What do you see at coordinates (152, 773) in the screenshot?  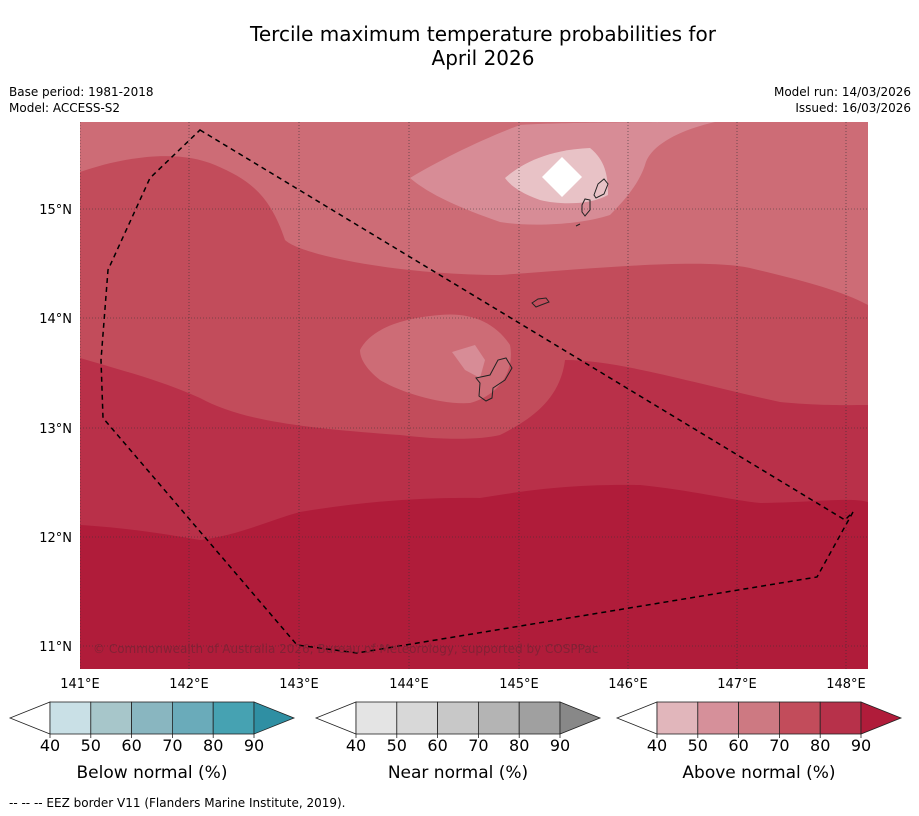 I see `colorbar-label: Below normal (%)` at bounding box center [152, 773].